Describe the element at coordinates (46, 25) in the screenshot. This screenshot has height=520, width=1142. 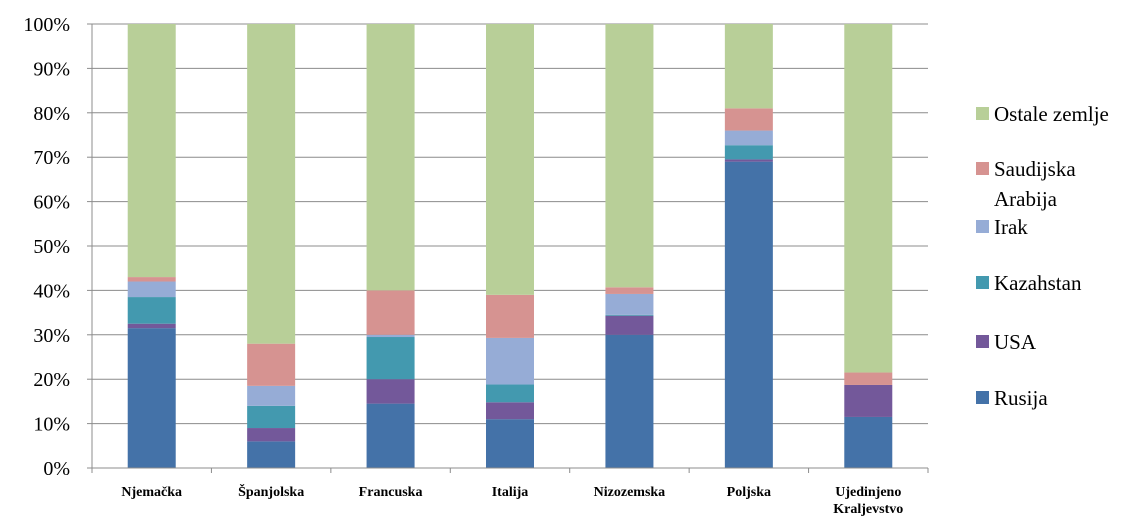
I see `y-tick-label: 100%` at that location.